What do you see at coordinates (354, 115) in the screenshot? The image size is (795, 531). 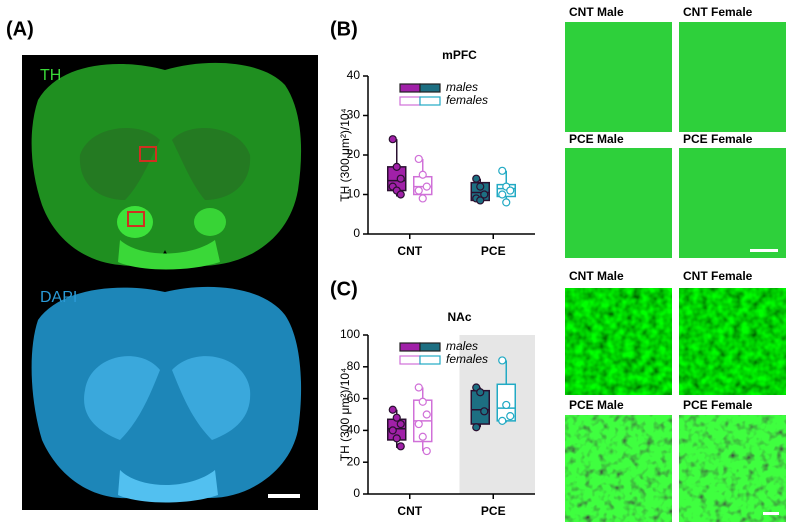 I see `y-tick-label: 30` at bounding box center [354, 115].